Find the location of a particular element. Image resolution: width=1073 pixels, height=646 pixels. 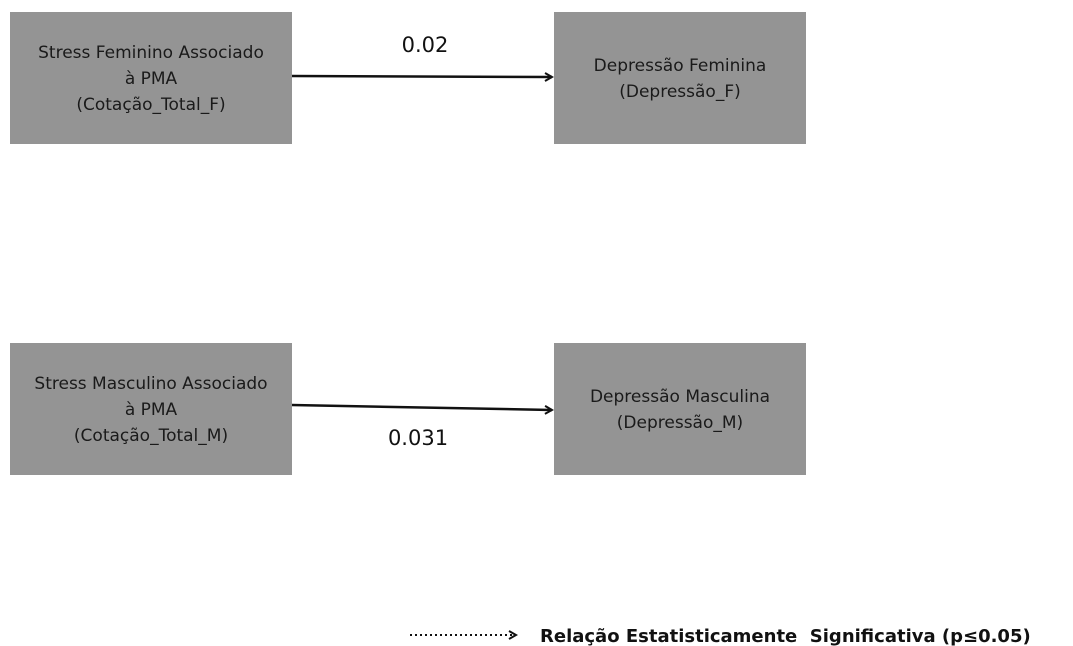

node-label: Depressão Feminina is located at coordinates (680, 66).